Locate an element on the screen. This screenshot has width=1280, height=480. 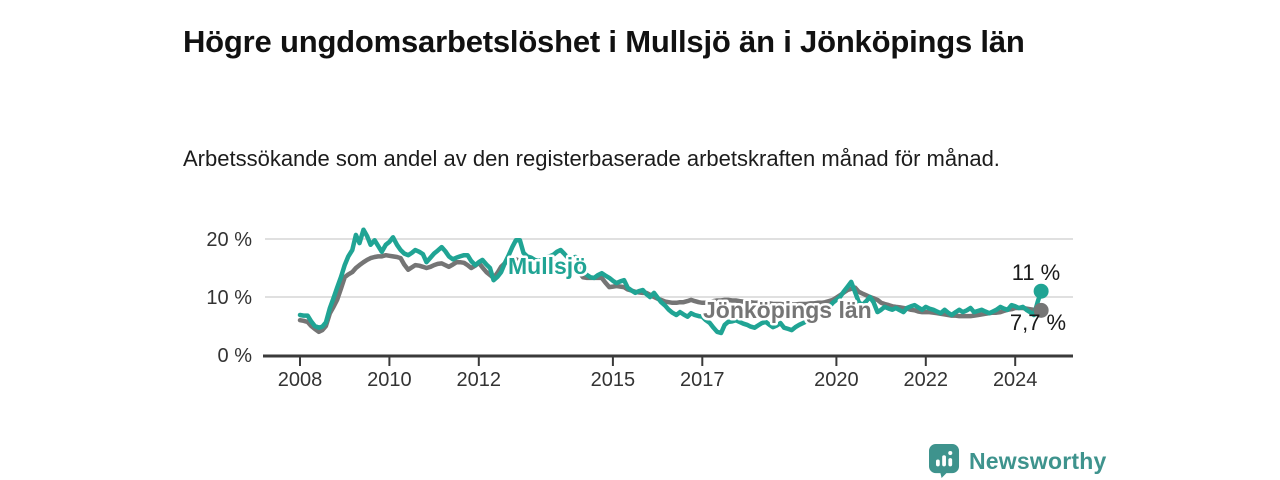
series-label-jönköpings-län: Jönköpings län is located at coordinates (787, 310).